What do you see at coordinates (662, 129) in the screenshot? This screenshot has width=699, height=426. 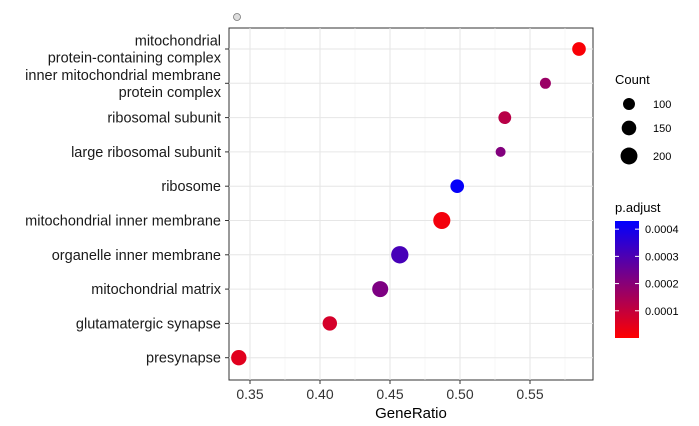 I see `size-legend-label: 150` at bounding box center [662, 129].